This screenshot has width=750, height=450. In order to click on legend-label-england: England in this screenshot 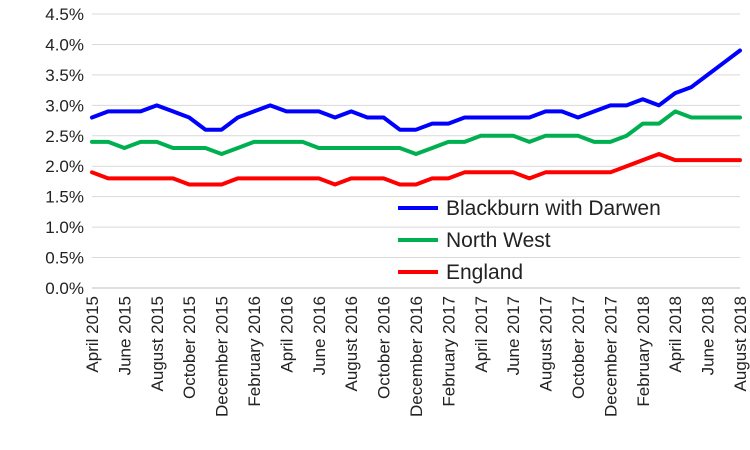, I will do `click(484, 272)`.